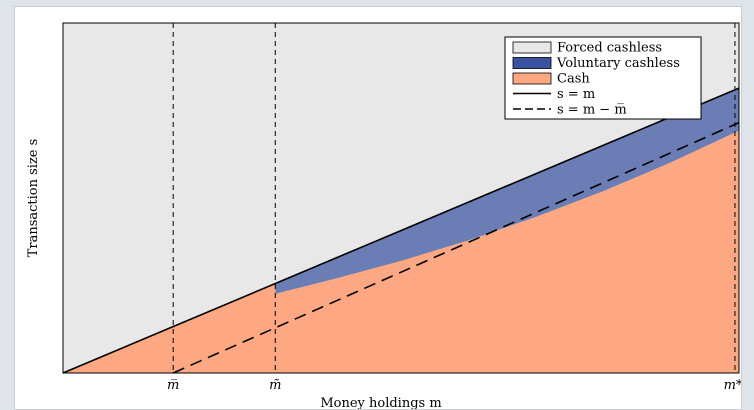  I want to click on legend-label-1: Voluntary cashless, so click(618, 63).